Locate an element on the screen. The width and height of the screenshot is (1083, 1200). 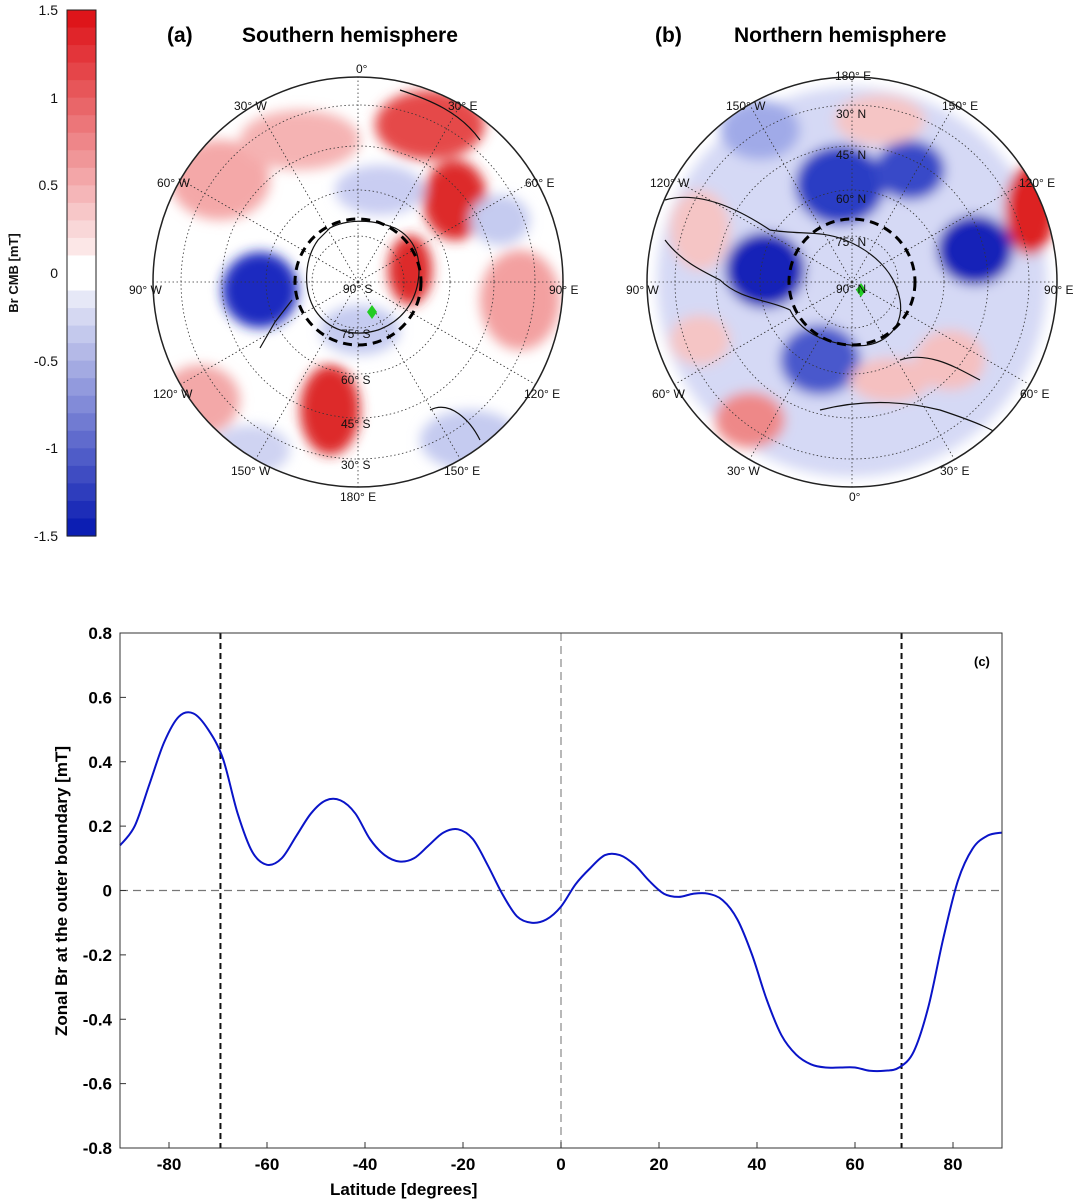
x-tick-label: -20 is located at coordinates (463, 1164).